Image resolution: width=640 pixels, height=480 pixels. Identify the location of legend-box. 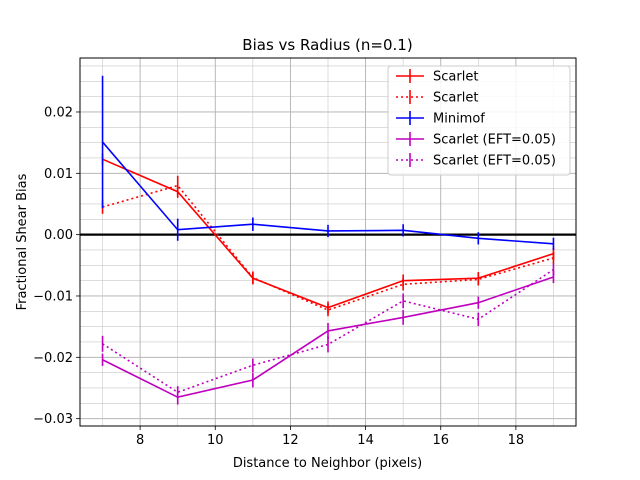
(479, 120).